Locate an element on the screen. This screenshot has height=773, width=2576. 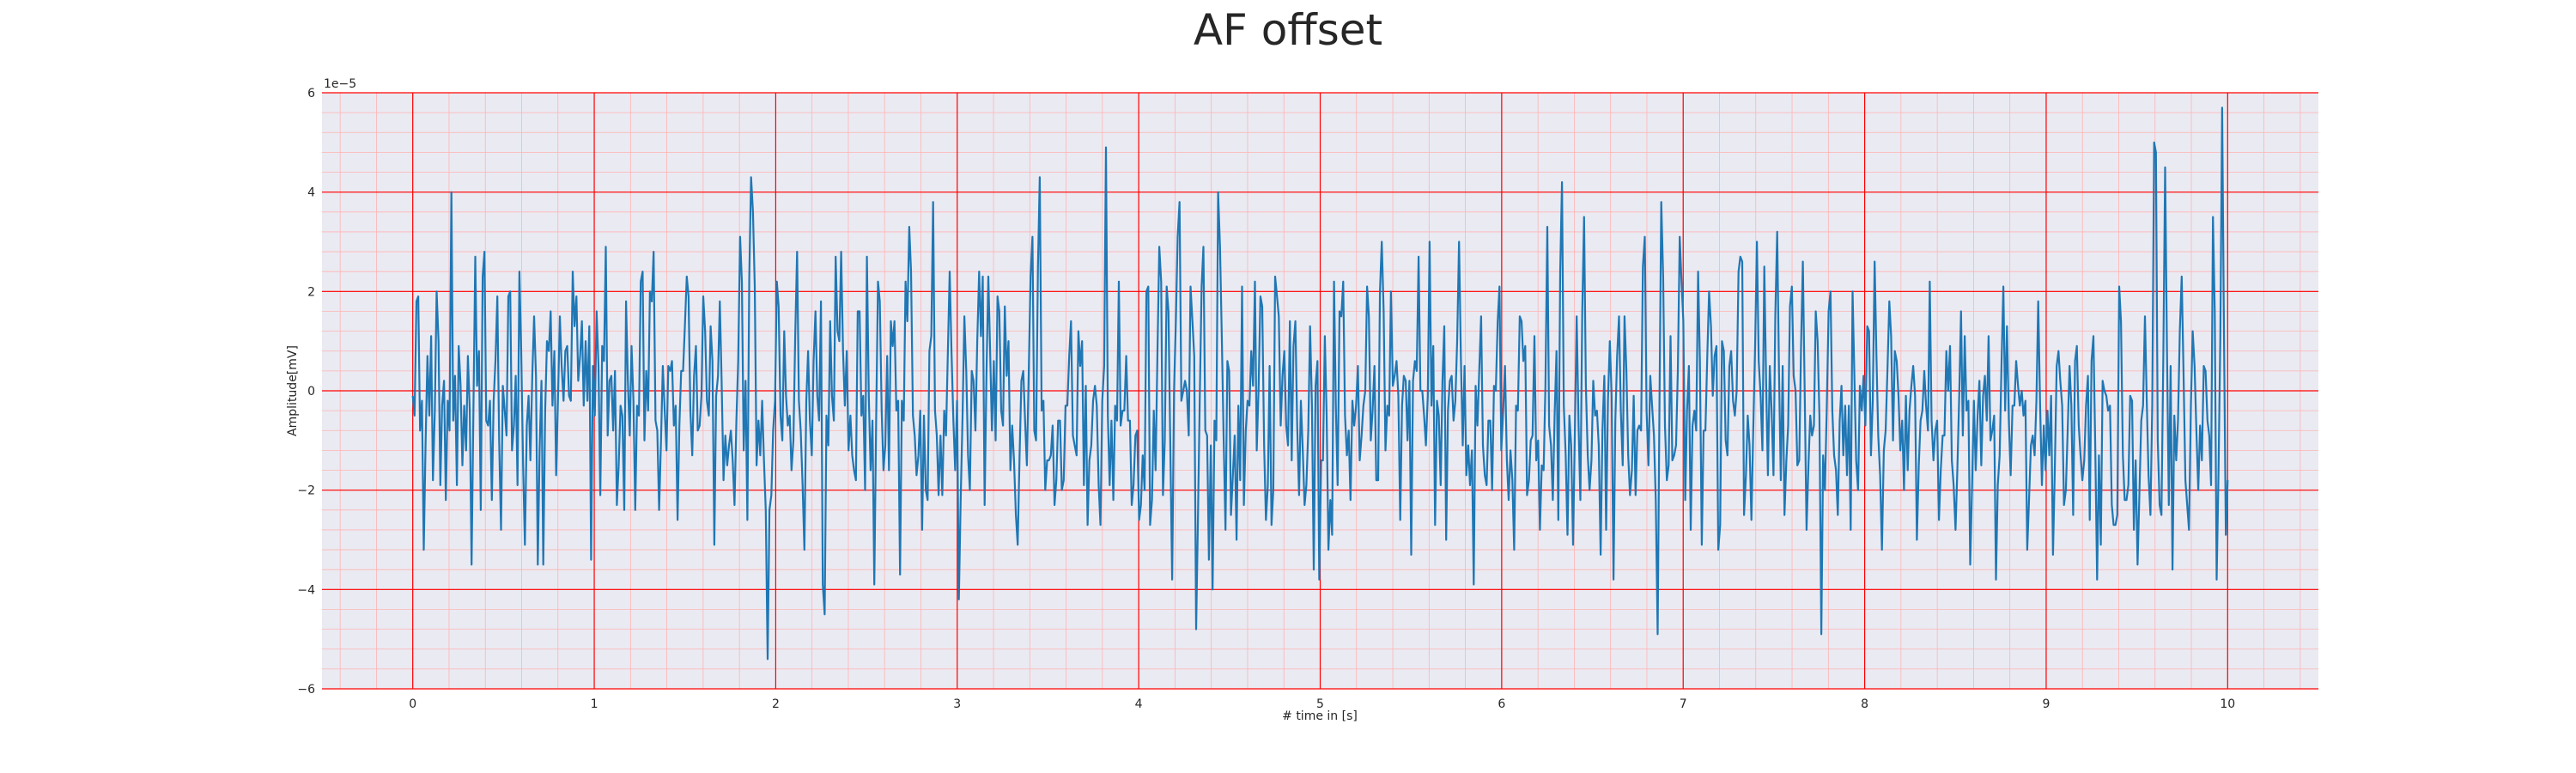
x-tick-label: 8 is located at coordinates (1865, 704).